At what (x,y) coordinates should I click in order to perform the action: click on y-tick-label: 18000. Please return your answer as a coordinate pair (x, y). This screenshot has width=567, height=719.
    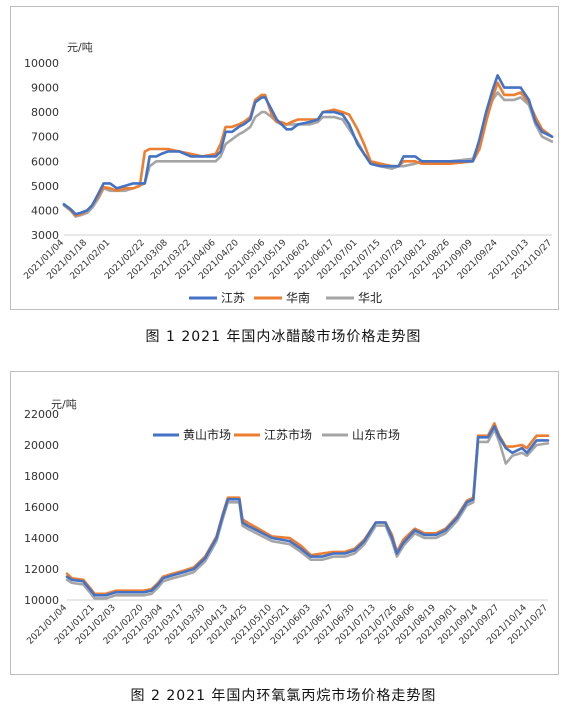
    Looking at the image, I should click on (41, 476).